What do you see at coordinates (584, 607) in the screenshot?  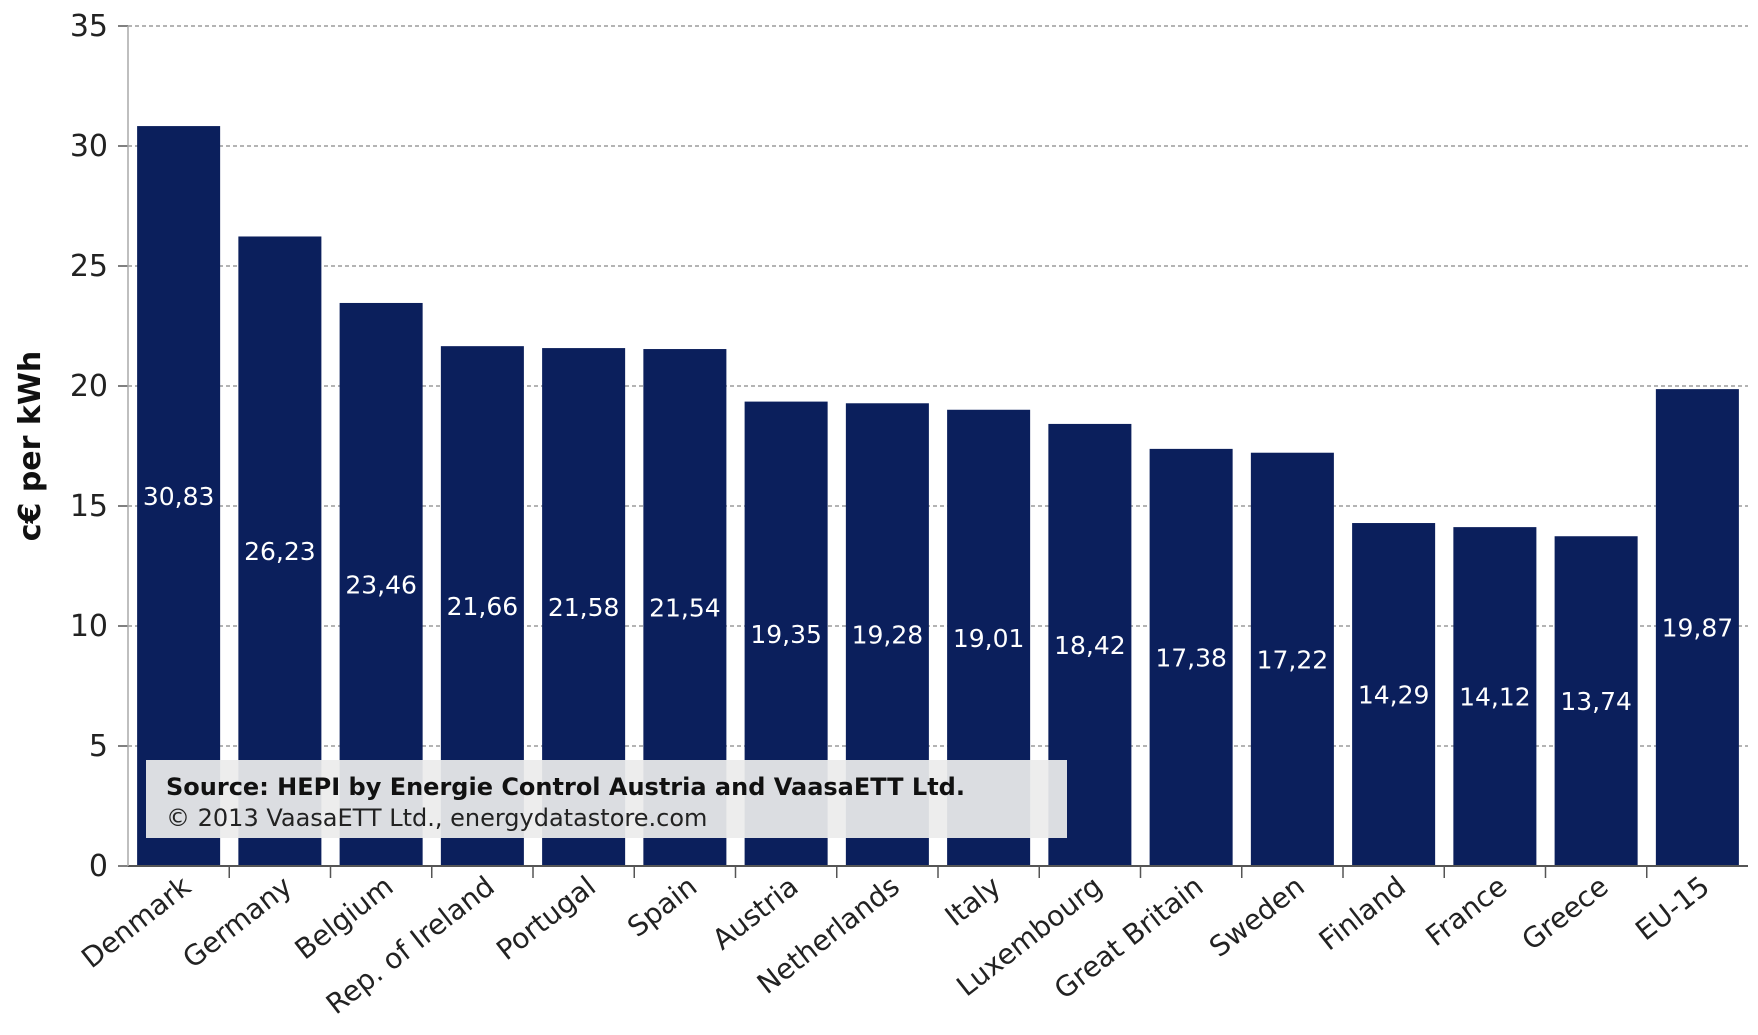 I see `data-label: 21,58` at bounding box center [584, 607].